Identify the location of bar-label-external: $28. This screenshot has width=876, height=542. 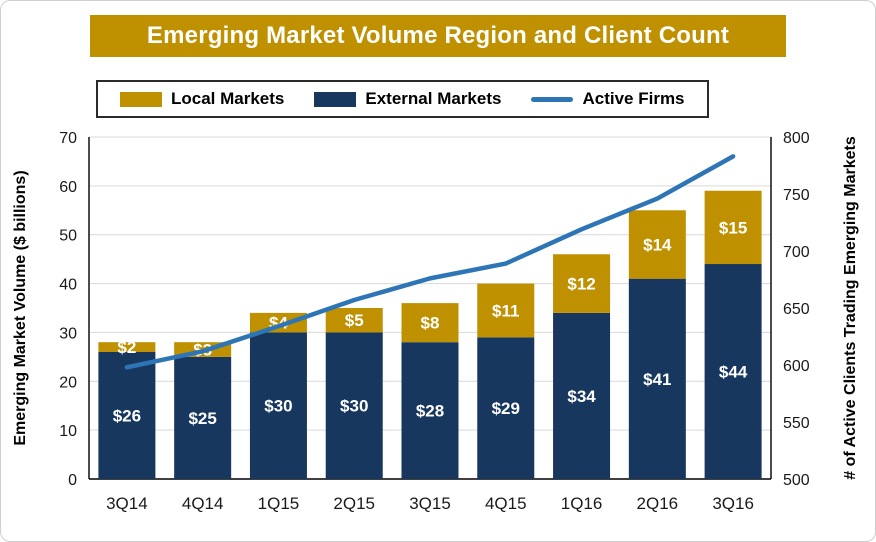
(430, 411).